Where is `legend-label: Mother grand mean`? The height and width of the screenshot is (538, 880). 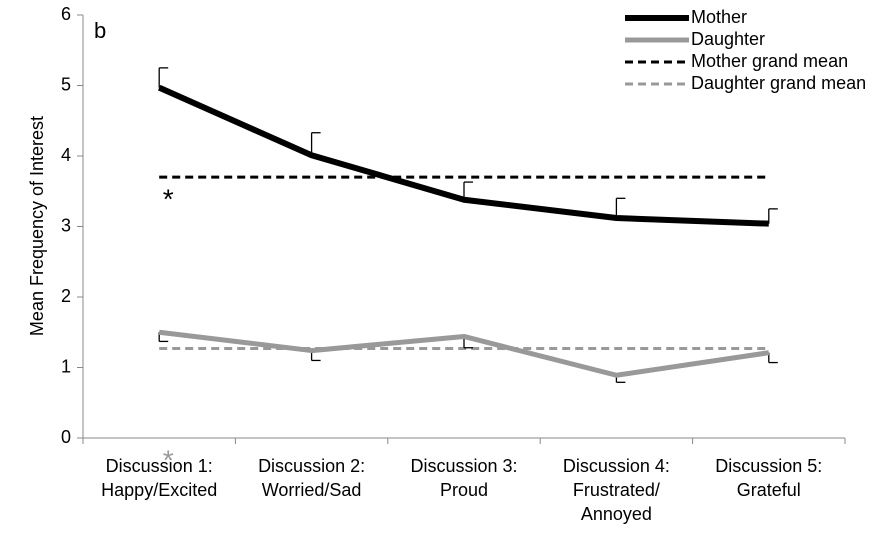 legend-label: Mother grand mean is located at coordinates (769, 61).